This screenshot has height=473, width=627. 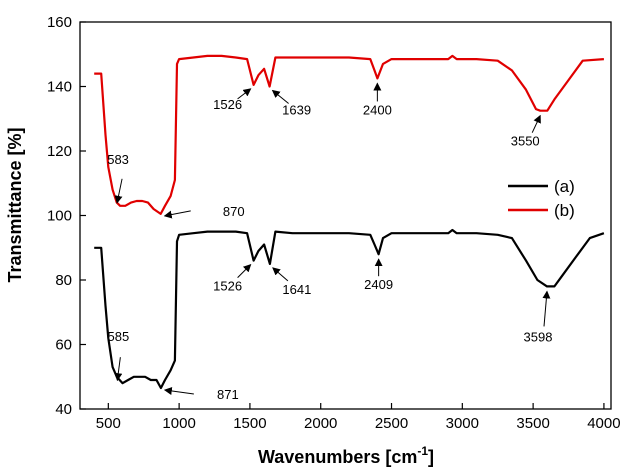 What do you see at coordinates (377, 109) in the screenshot?
I see `annotation-label: 2400` at bounding box center [377, 109].